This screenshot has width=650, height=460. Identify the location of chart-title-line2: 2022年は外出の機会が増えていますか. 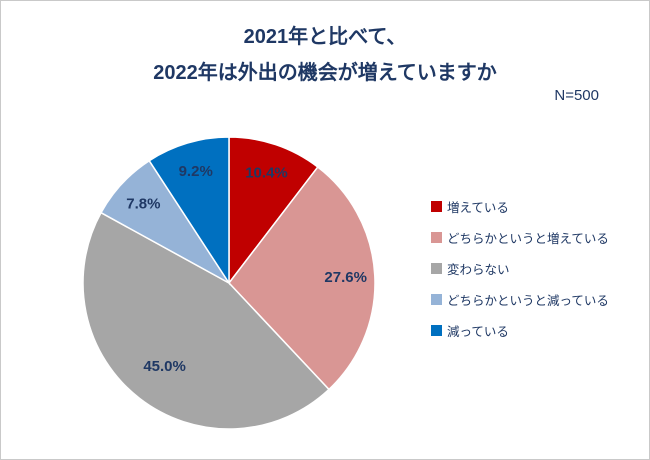
(325, 73).